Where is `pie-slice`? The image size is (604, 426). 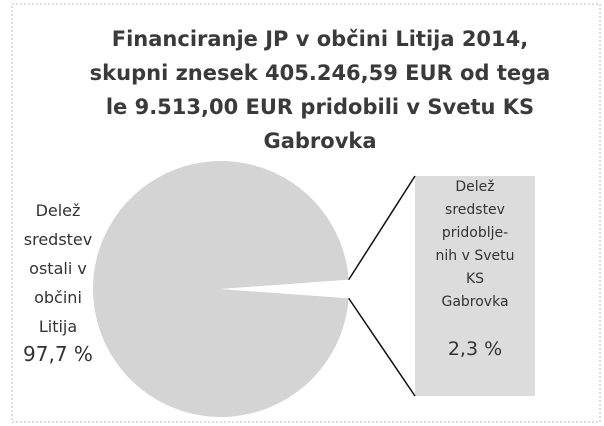
pie-slice is located at coordinates (285, 289).